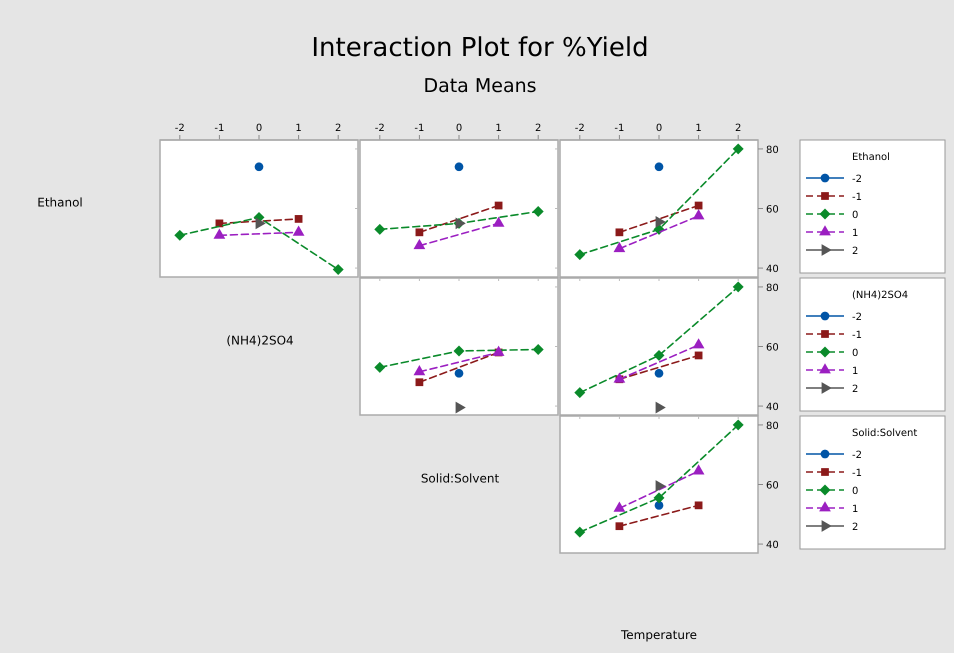 This screenshot has width=954, height=653. What do you see at coordinates (480, 86) in the screenshot?
I see `chart-subtitle: Data Means` at bounding box center [480, 86].